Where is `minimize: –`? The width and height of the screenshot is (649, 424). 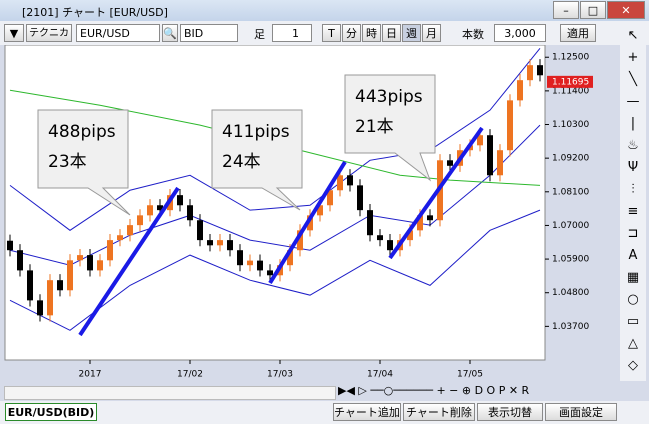
minimize: – is located at coordinates (566, 10).